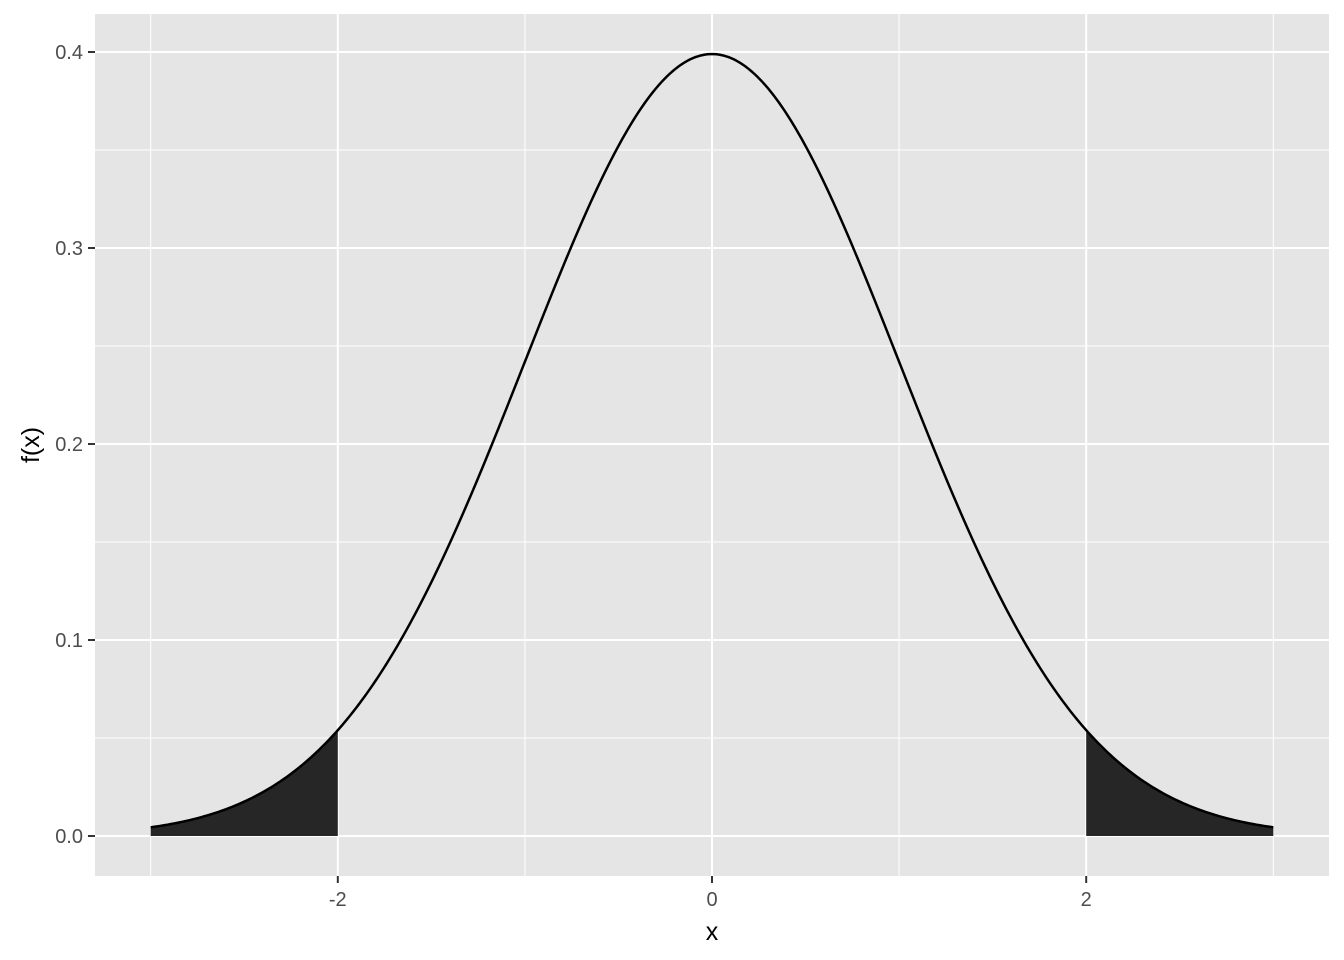  What do you see at coordinates (338, 900) in the screenshot?
I see `x-tick-label: -2` at bounding box center [338, 900].